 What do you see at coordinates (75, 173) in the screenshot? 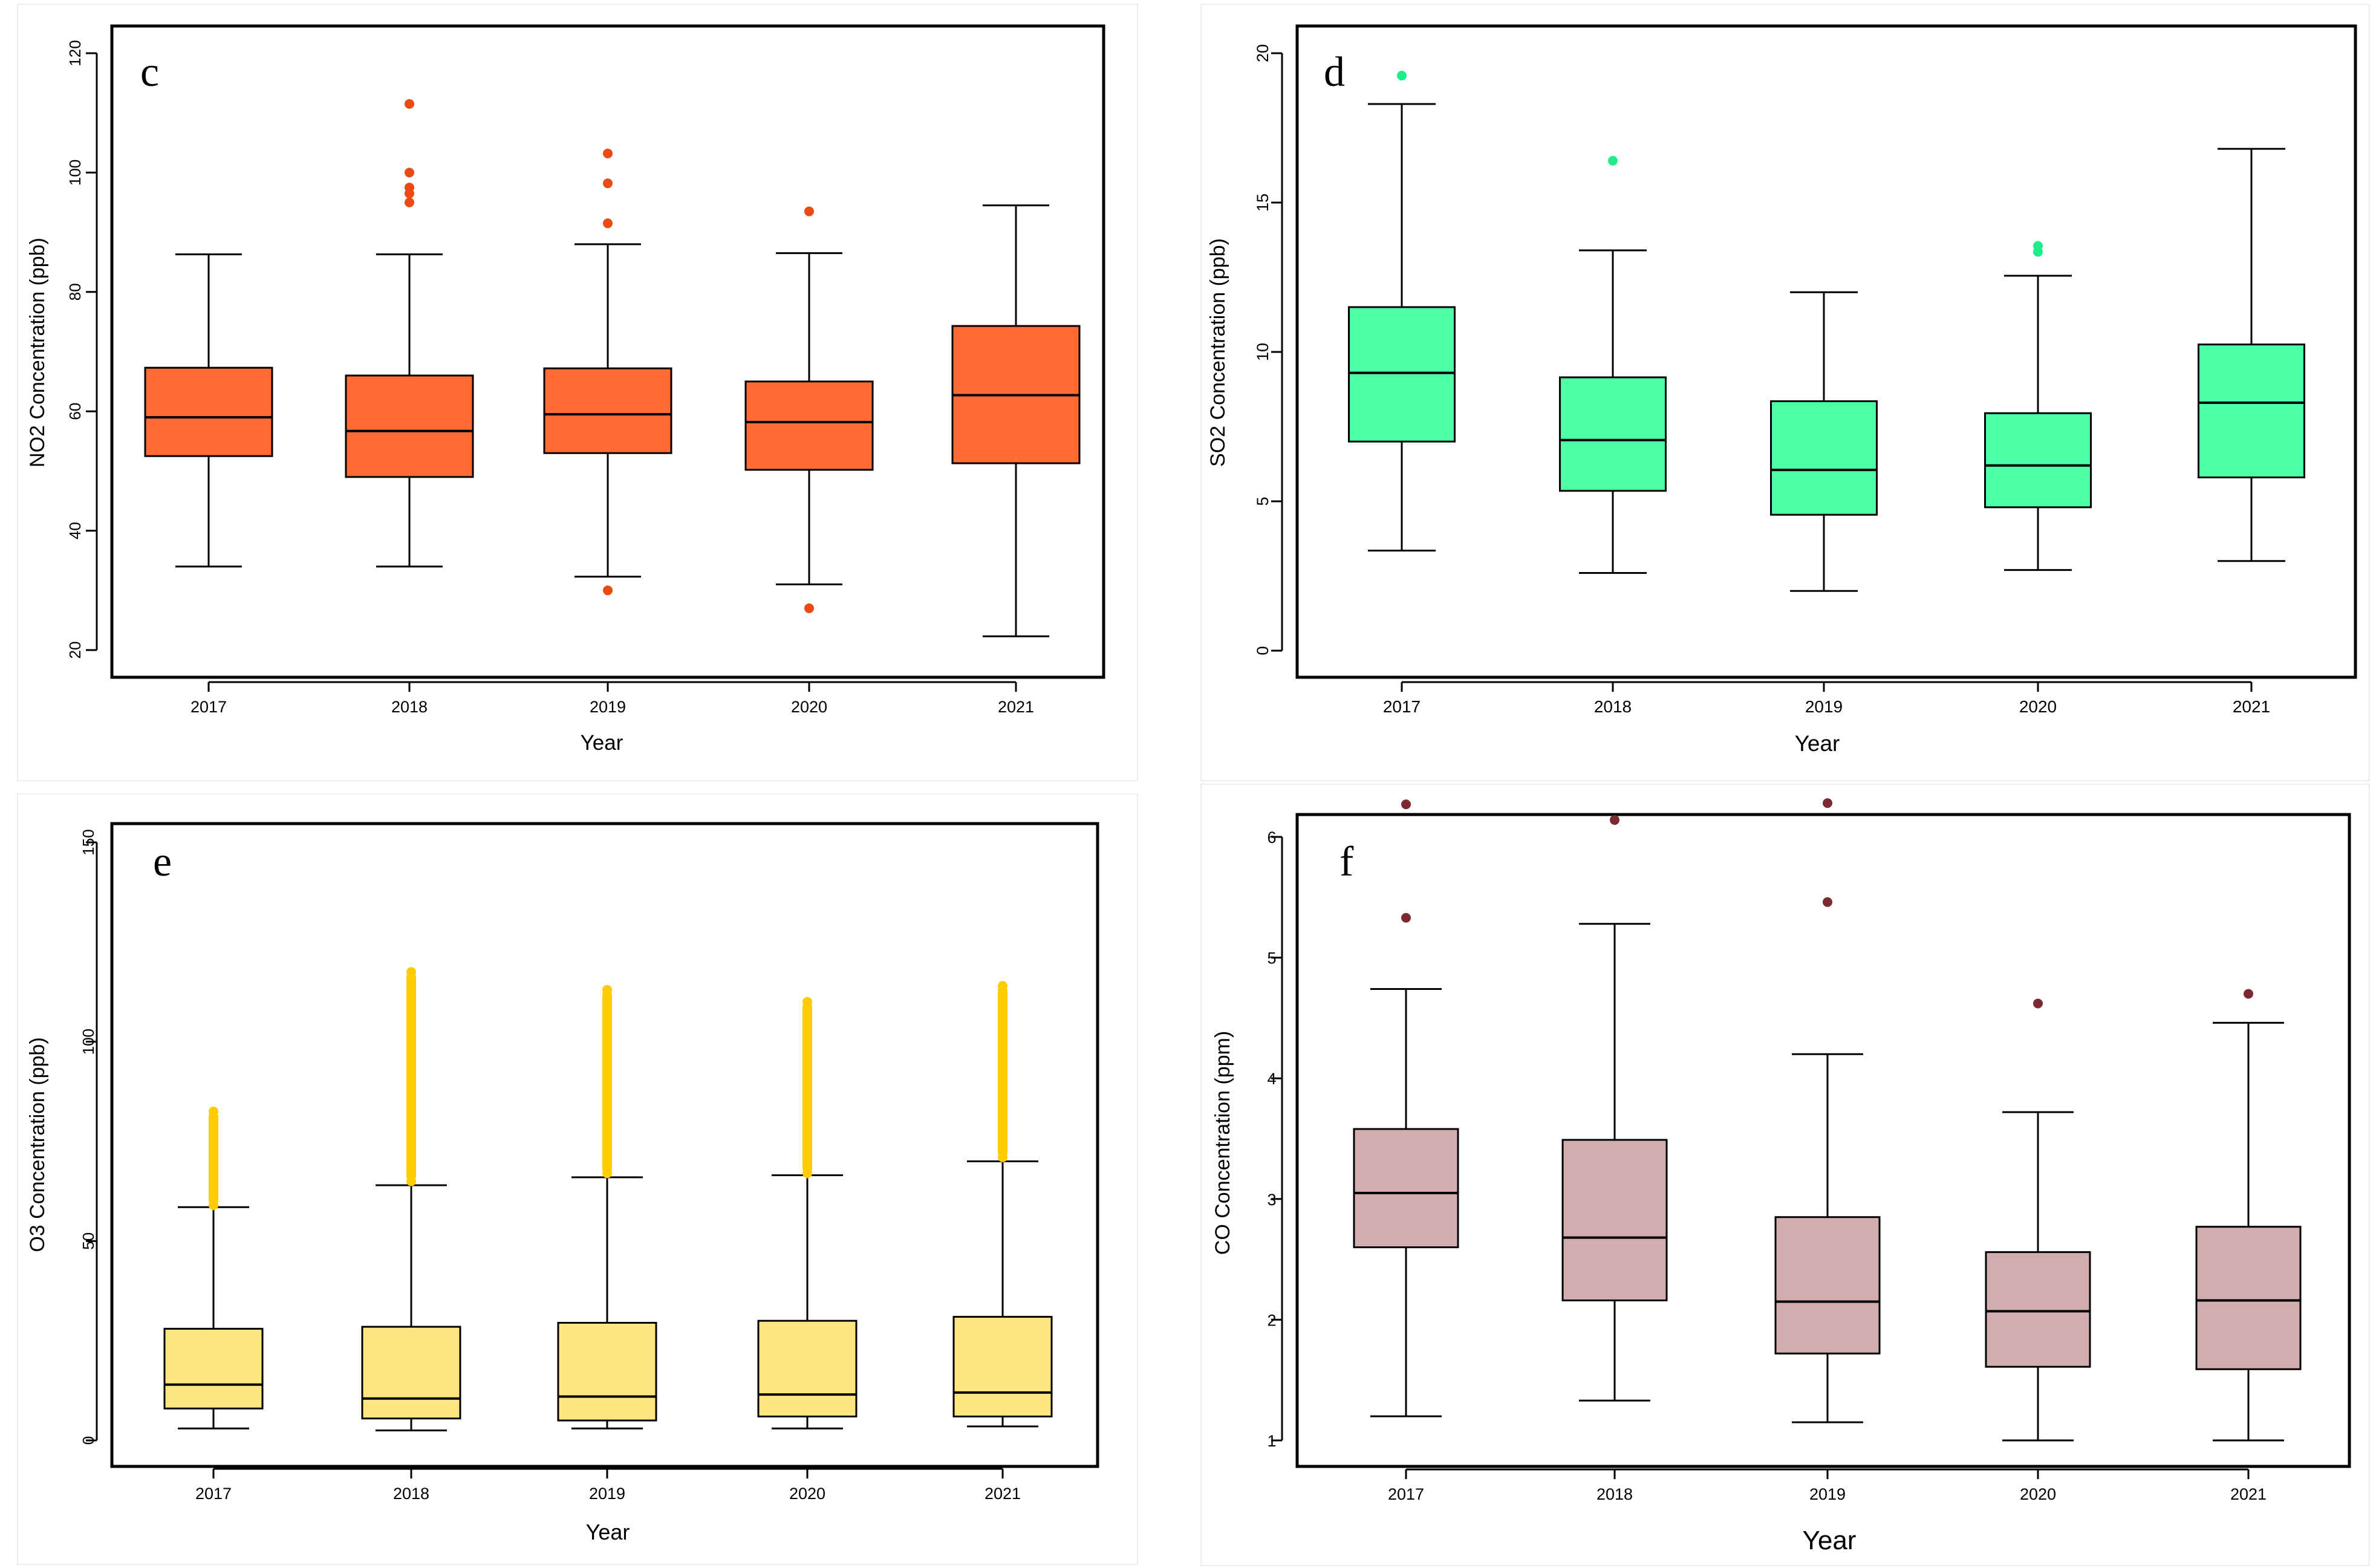
I see `y-tick-label: 100` at bounding box center [75, 173].